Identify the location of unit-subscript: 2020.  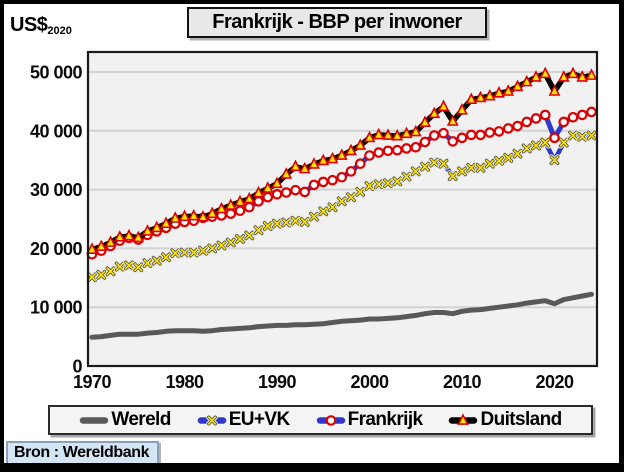
(59, 31).